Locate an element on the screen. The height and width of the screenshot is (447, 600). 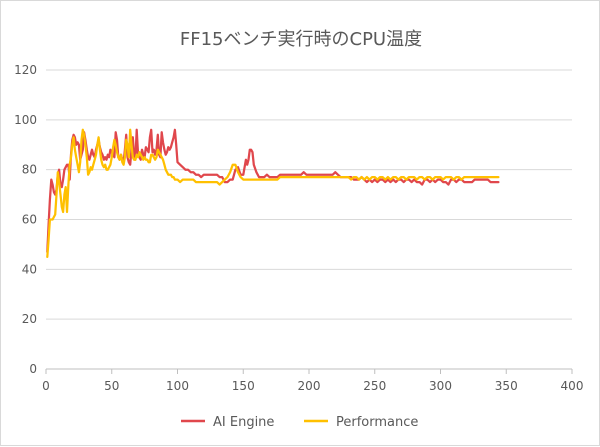
y-tick-label: 100 is located at coordinates (25, 120).